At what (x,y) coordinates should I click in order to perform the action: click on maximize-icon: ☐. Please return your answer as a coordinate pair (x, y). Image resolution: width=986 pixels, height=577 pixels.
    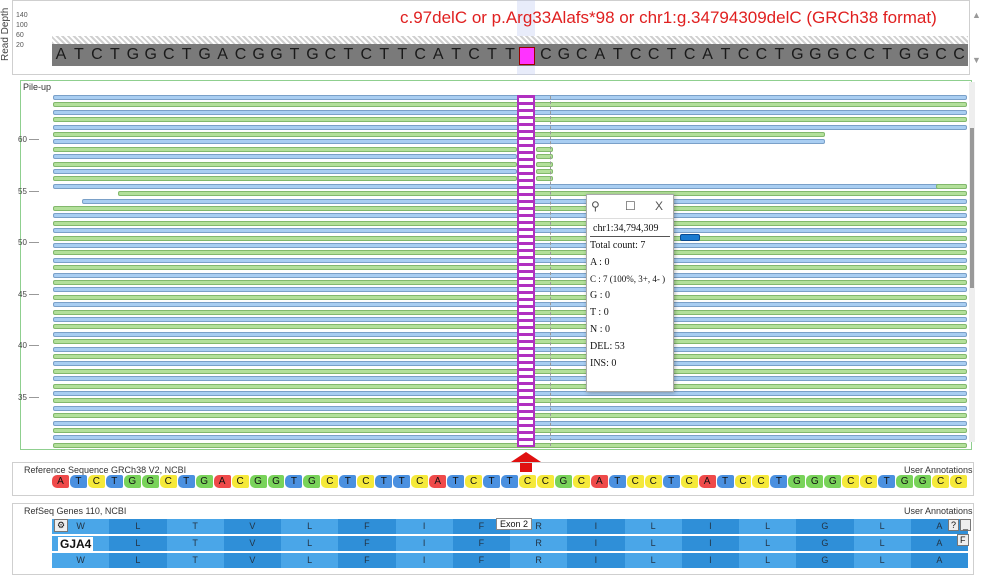
    Looking at the image, I should click on (630, 206).